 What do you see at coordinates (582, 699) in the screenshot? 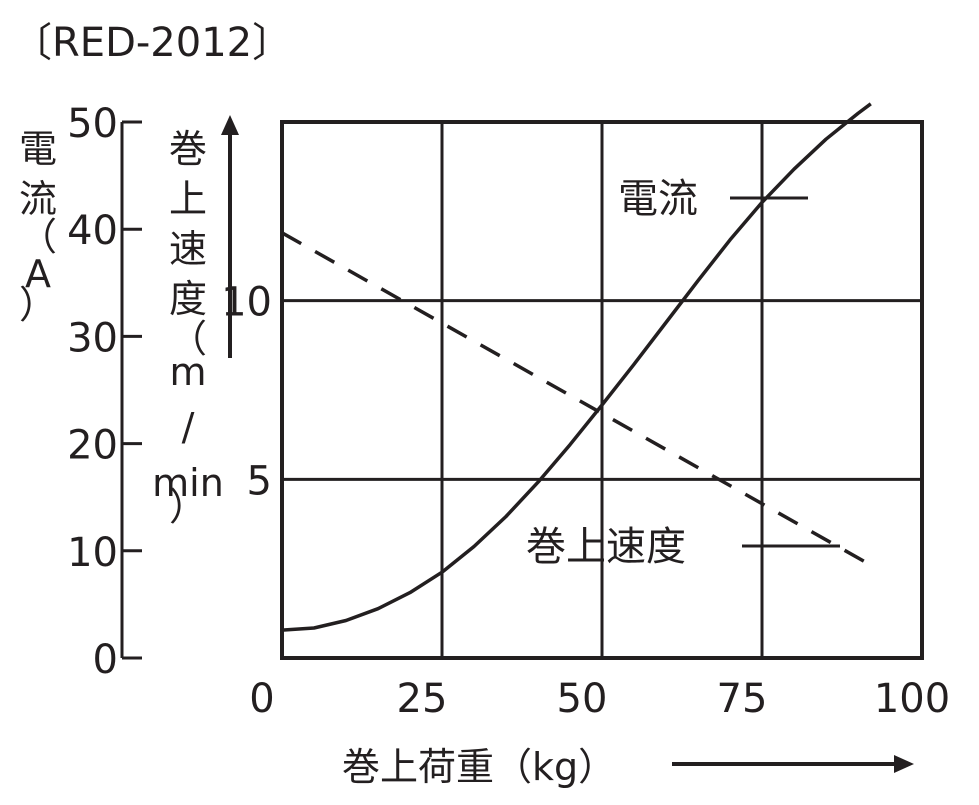
I see `x-tick-label: 50` at bounding box center [582, 699].